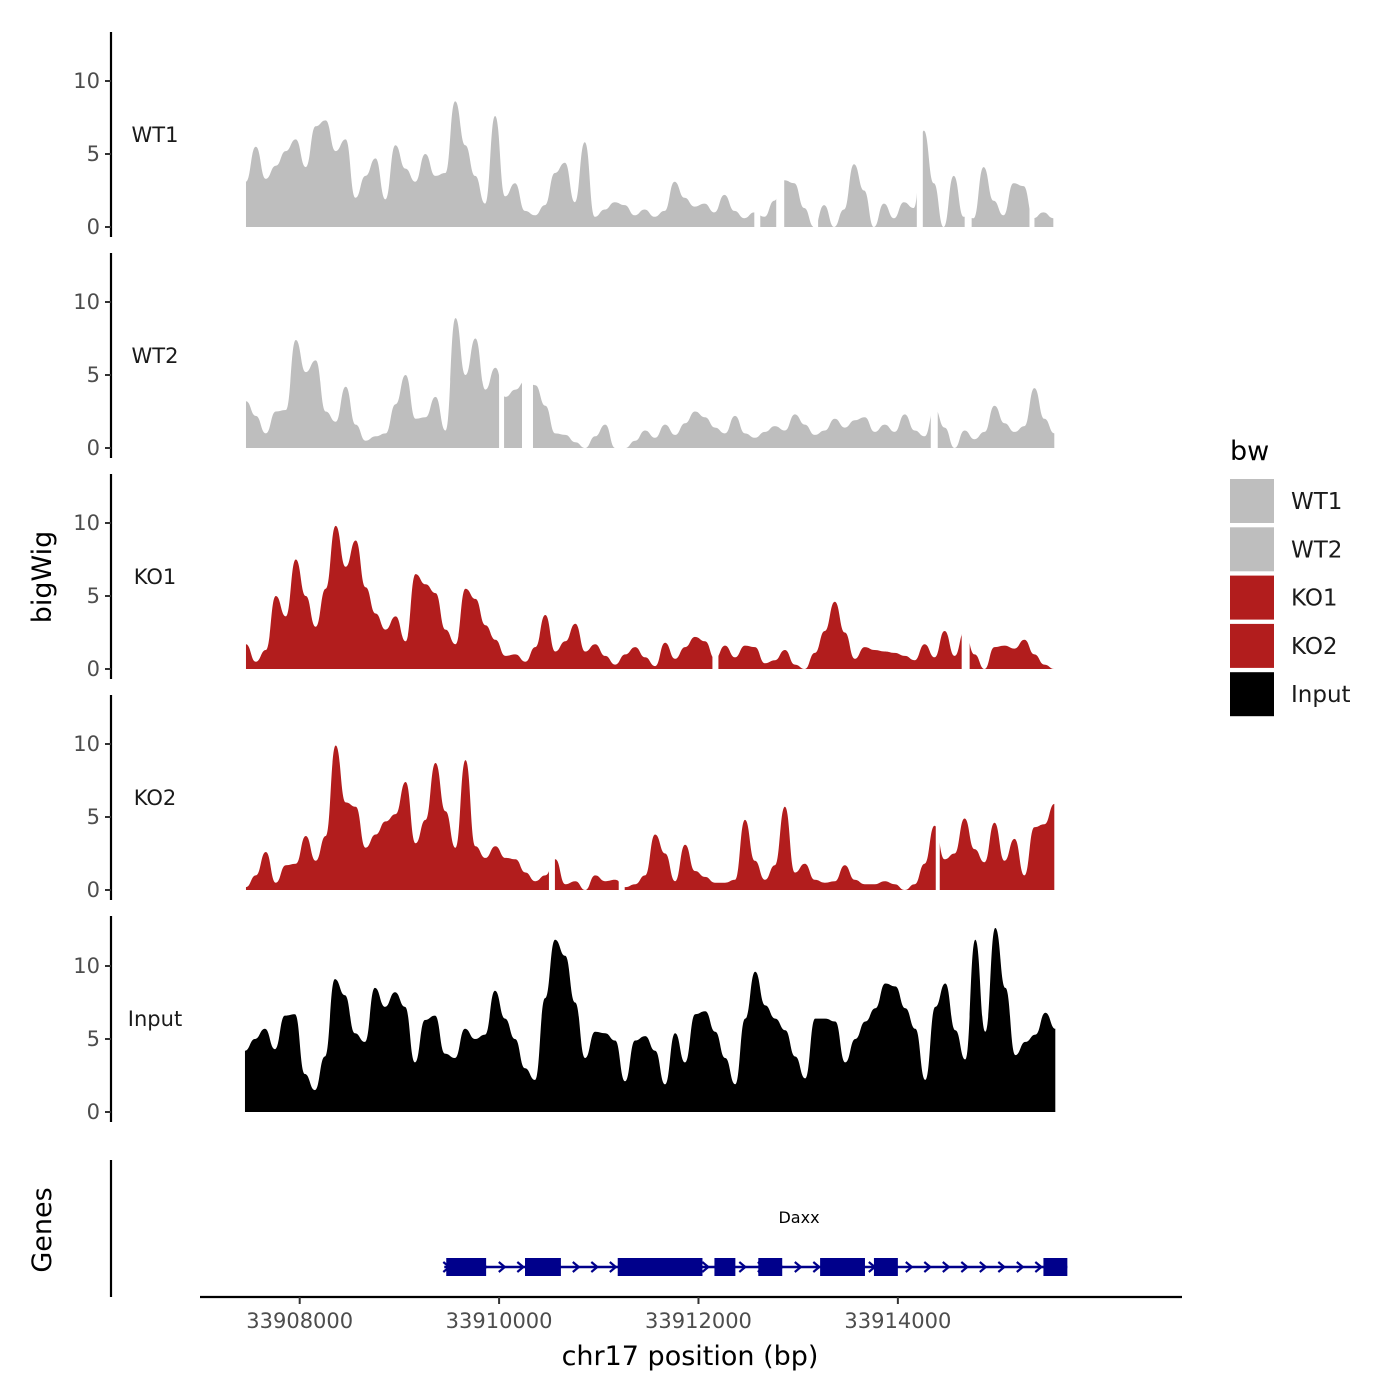 This screenshot has width=1400, height=1400. Describe the element at coordinates (1290, 576) in the screenshot. I see `legend: bw WT1 WT2 KO1 KO2 Input` at that location.